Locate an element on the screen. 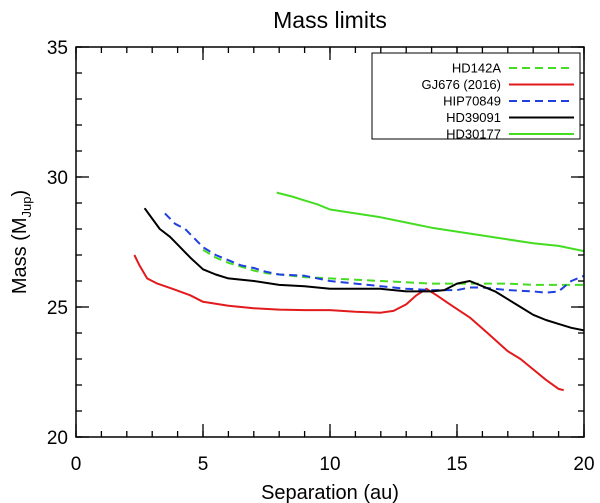 The width and height of the screenshot is (600, 503). y-axis-title-end: ) is located at coordinates (20, 193).